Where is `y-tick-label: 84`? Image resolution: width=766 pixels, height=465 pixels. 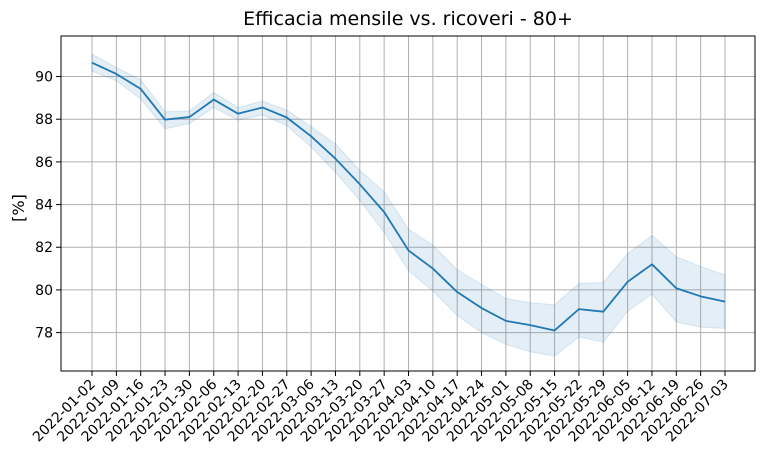
y-tick-label: 84 is located at coordinates (44, 206).